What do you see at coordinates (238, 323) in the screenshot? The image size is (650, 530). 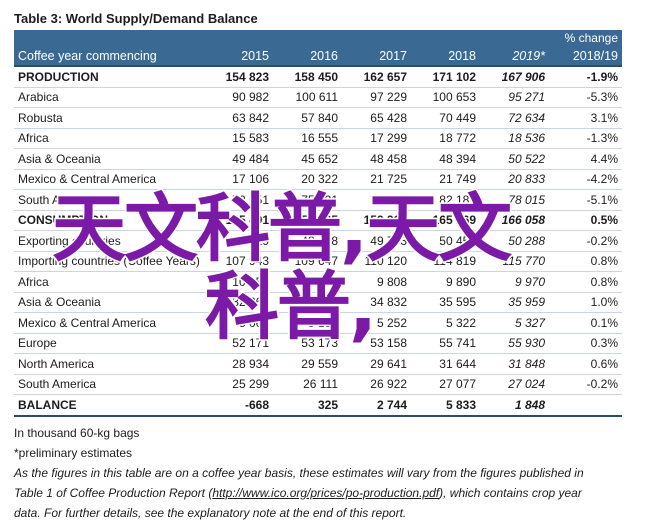 I see `value-cell: 5 066` at bounding box center [238, 323].